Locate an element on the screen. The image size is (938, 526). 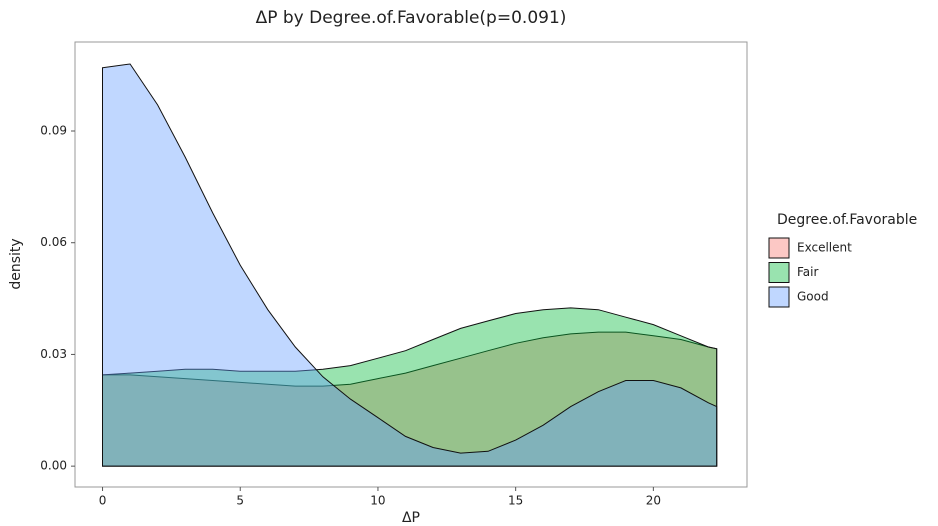
legend-title: Degree.of.Favorable is located at coordinates (847, 220).